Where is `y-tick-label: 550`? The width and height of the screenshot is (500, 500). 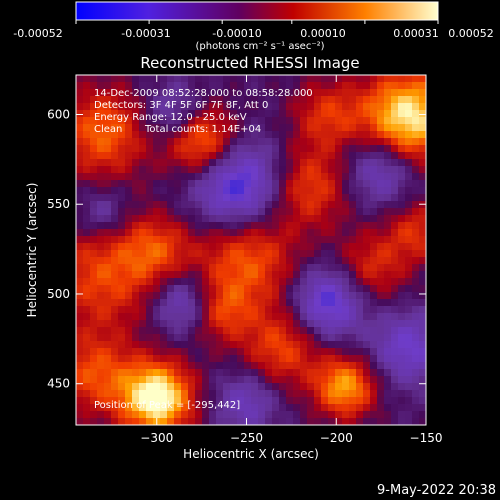 y-tick-label: 550 is located at coordinates (58, 204).